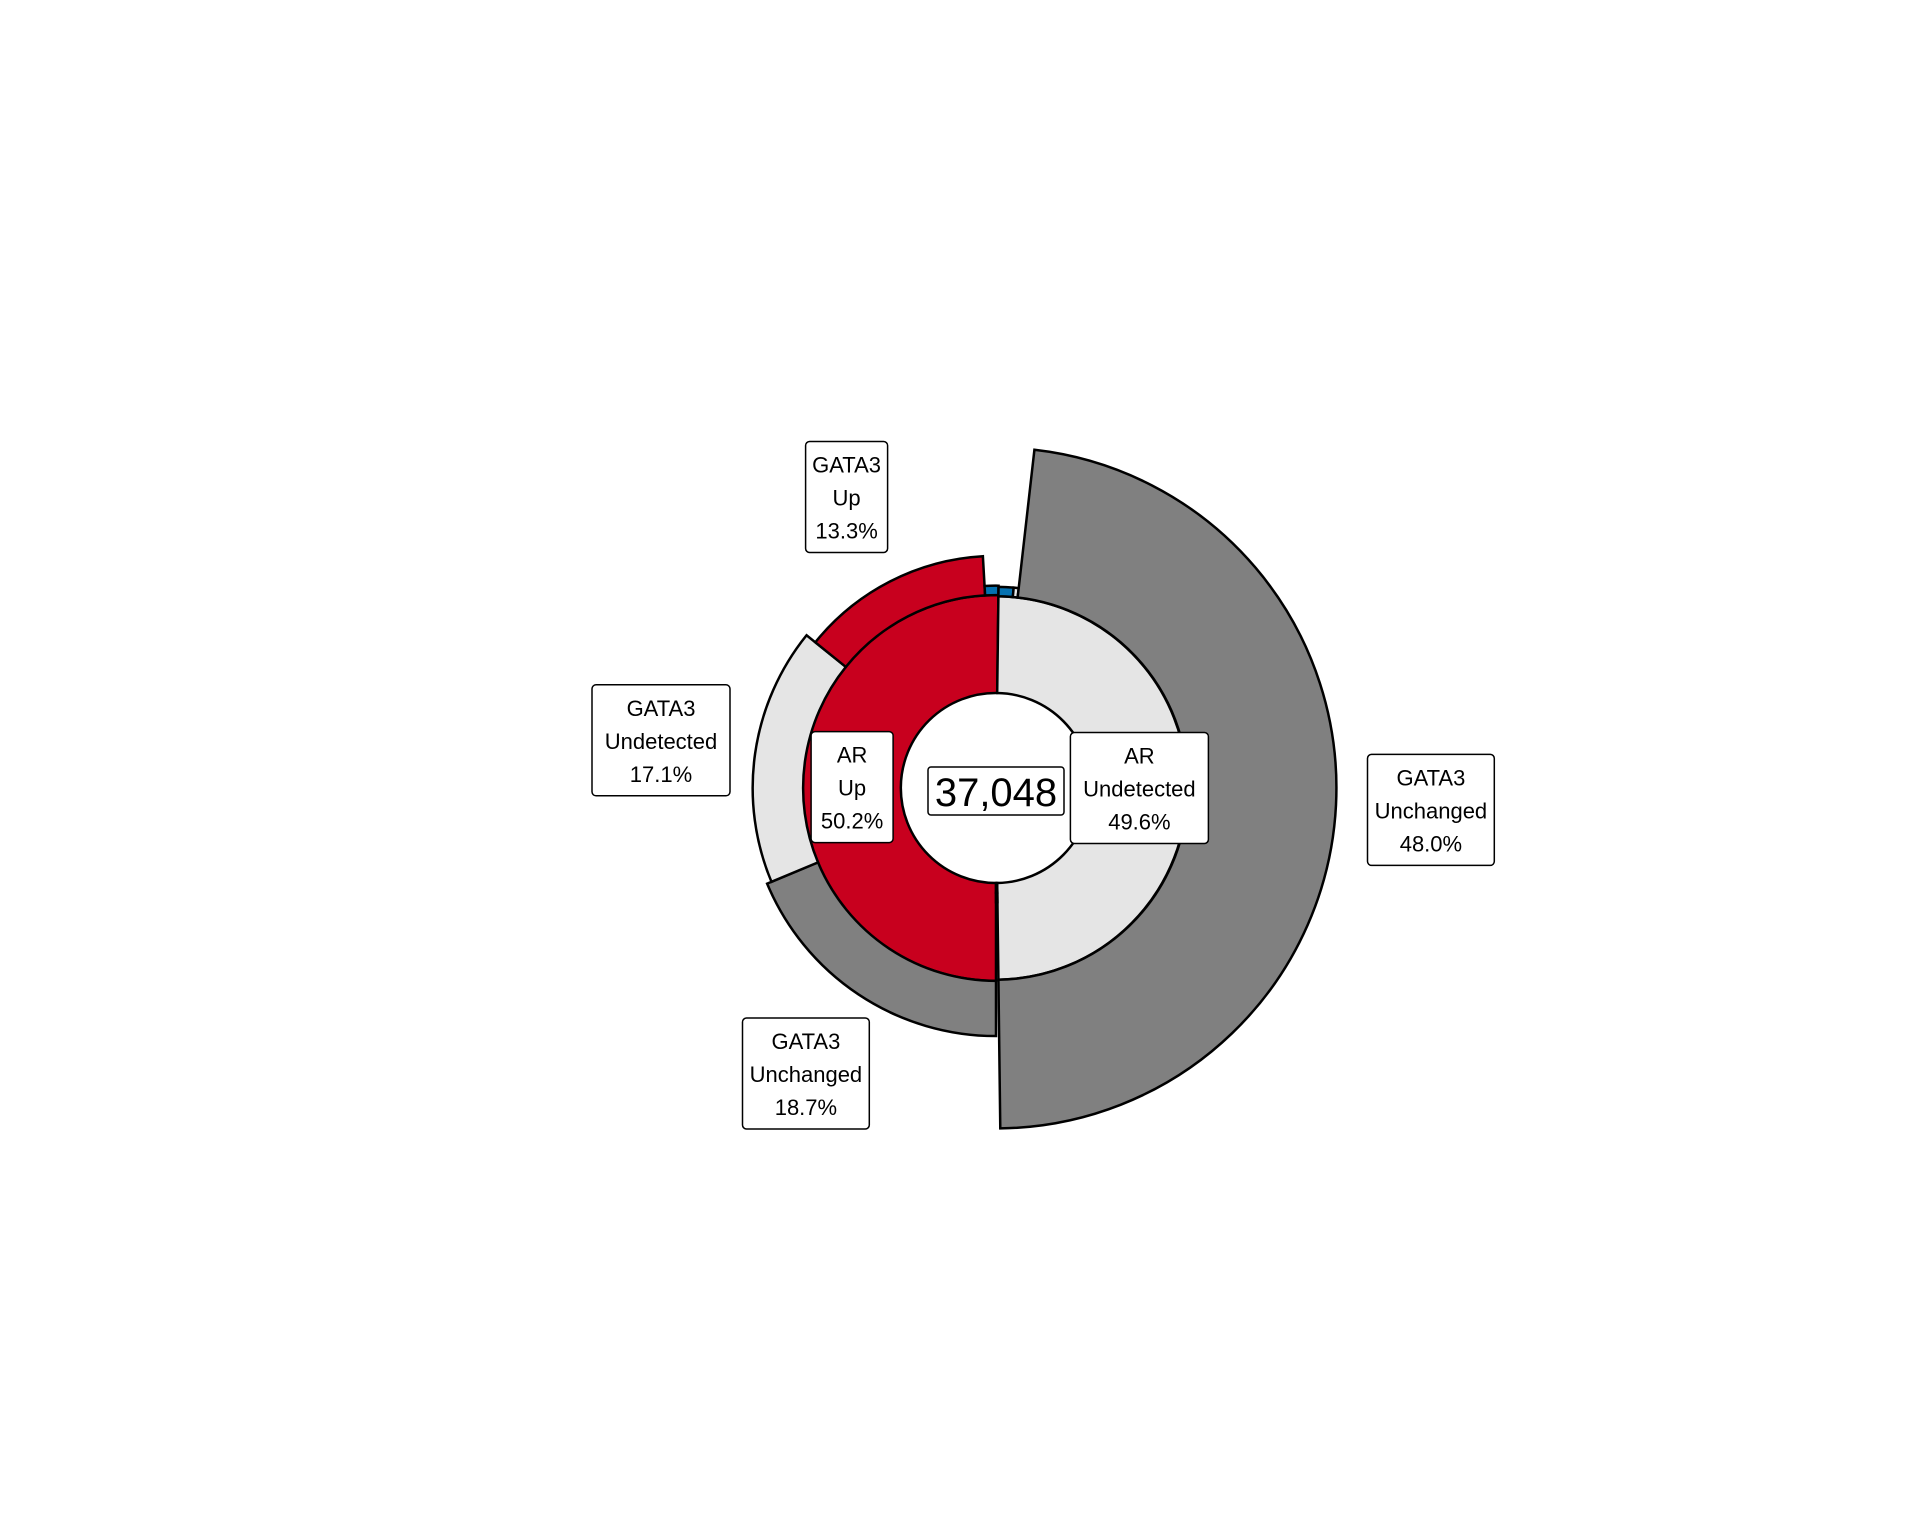 Image resolution: width=1920 pixels, height=1536 pixels. I want to click on inner-segment-ar-down, so click(996, 888).